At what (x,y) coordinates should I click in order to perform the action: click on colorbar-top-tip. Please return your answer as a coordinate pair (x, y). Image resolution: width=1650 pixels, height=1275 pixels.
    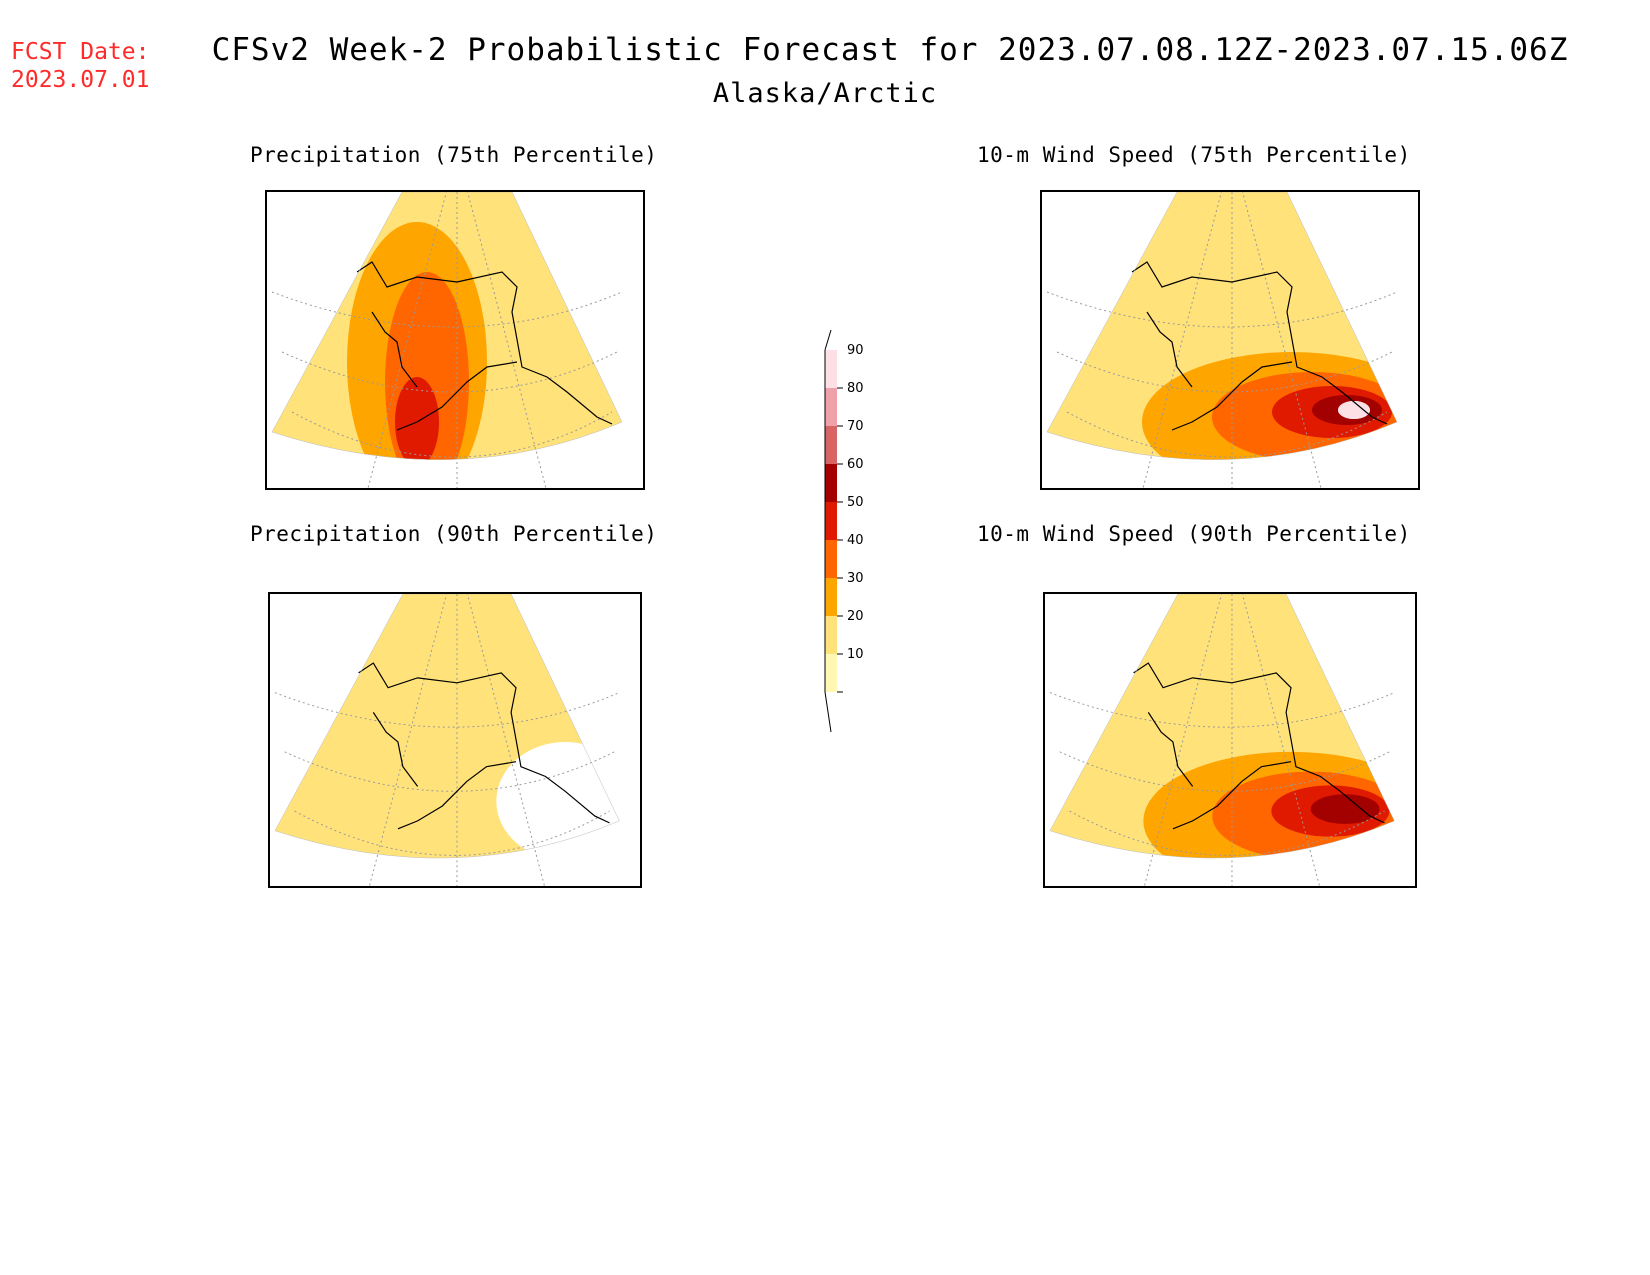
    Looking at the image, I should click on (828, 340).